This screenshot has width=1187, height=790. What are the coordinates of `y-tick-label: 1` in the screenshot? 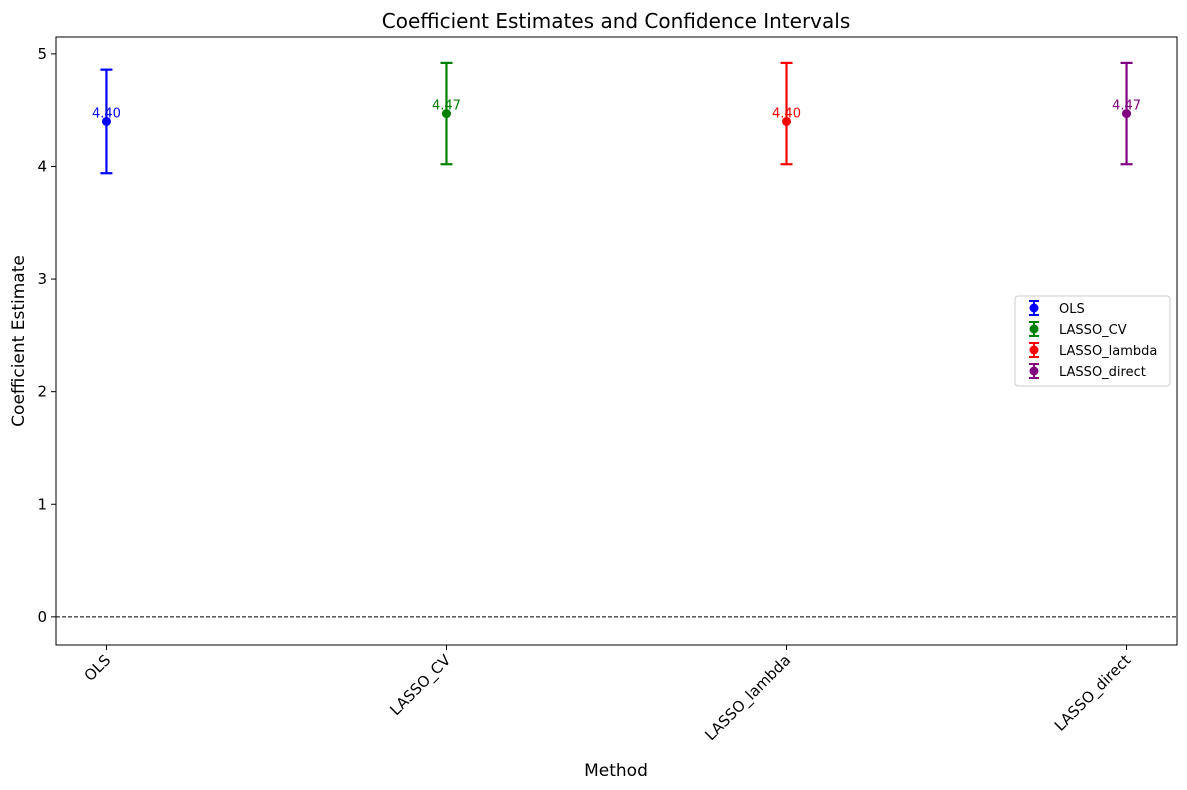 It's located at (42, 504).